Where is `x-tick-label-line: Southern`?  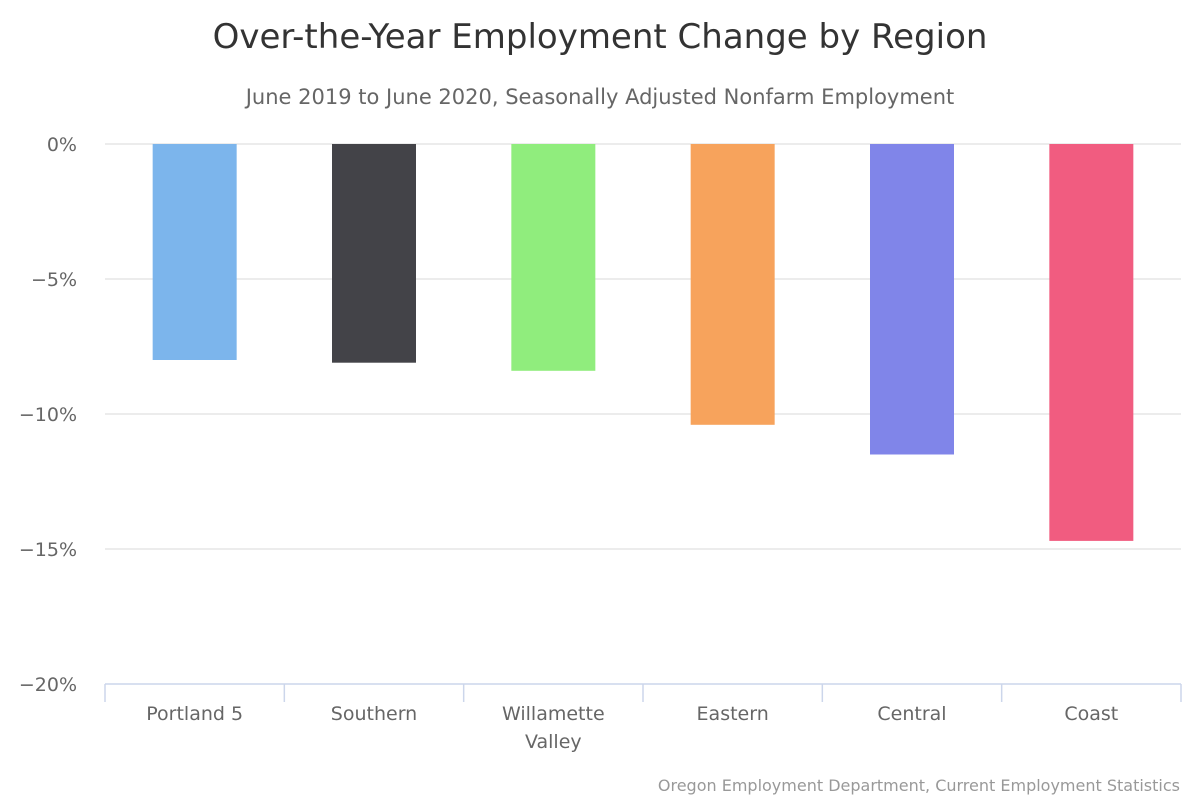
x-tick-label-line: Southern is located at coordinates (374, 714).